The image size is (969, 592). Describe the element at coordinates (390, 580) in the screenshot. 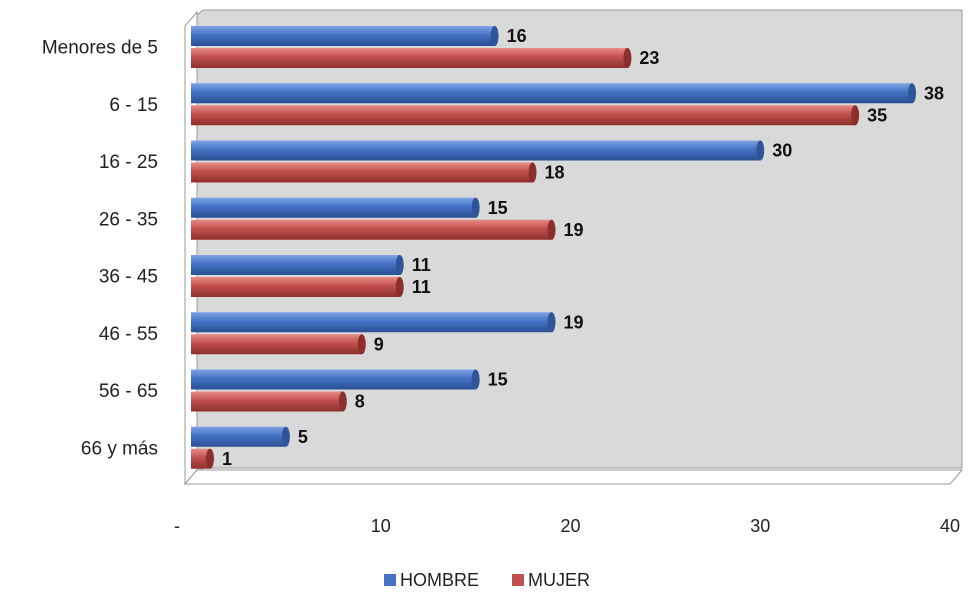

I see `legend-swatch-hombre` at that location.